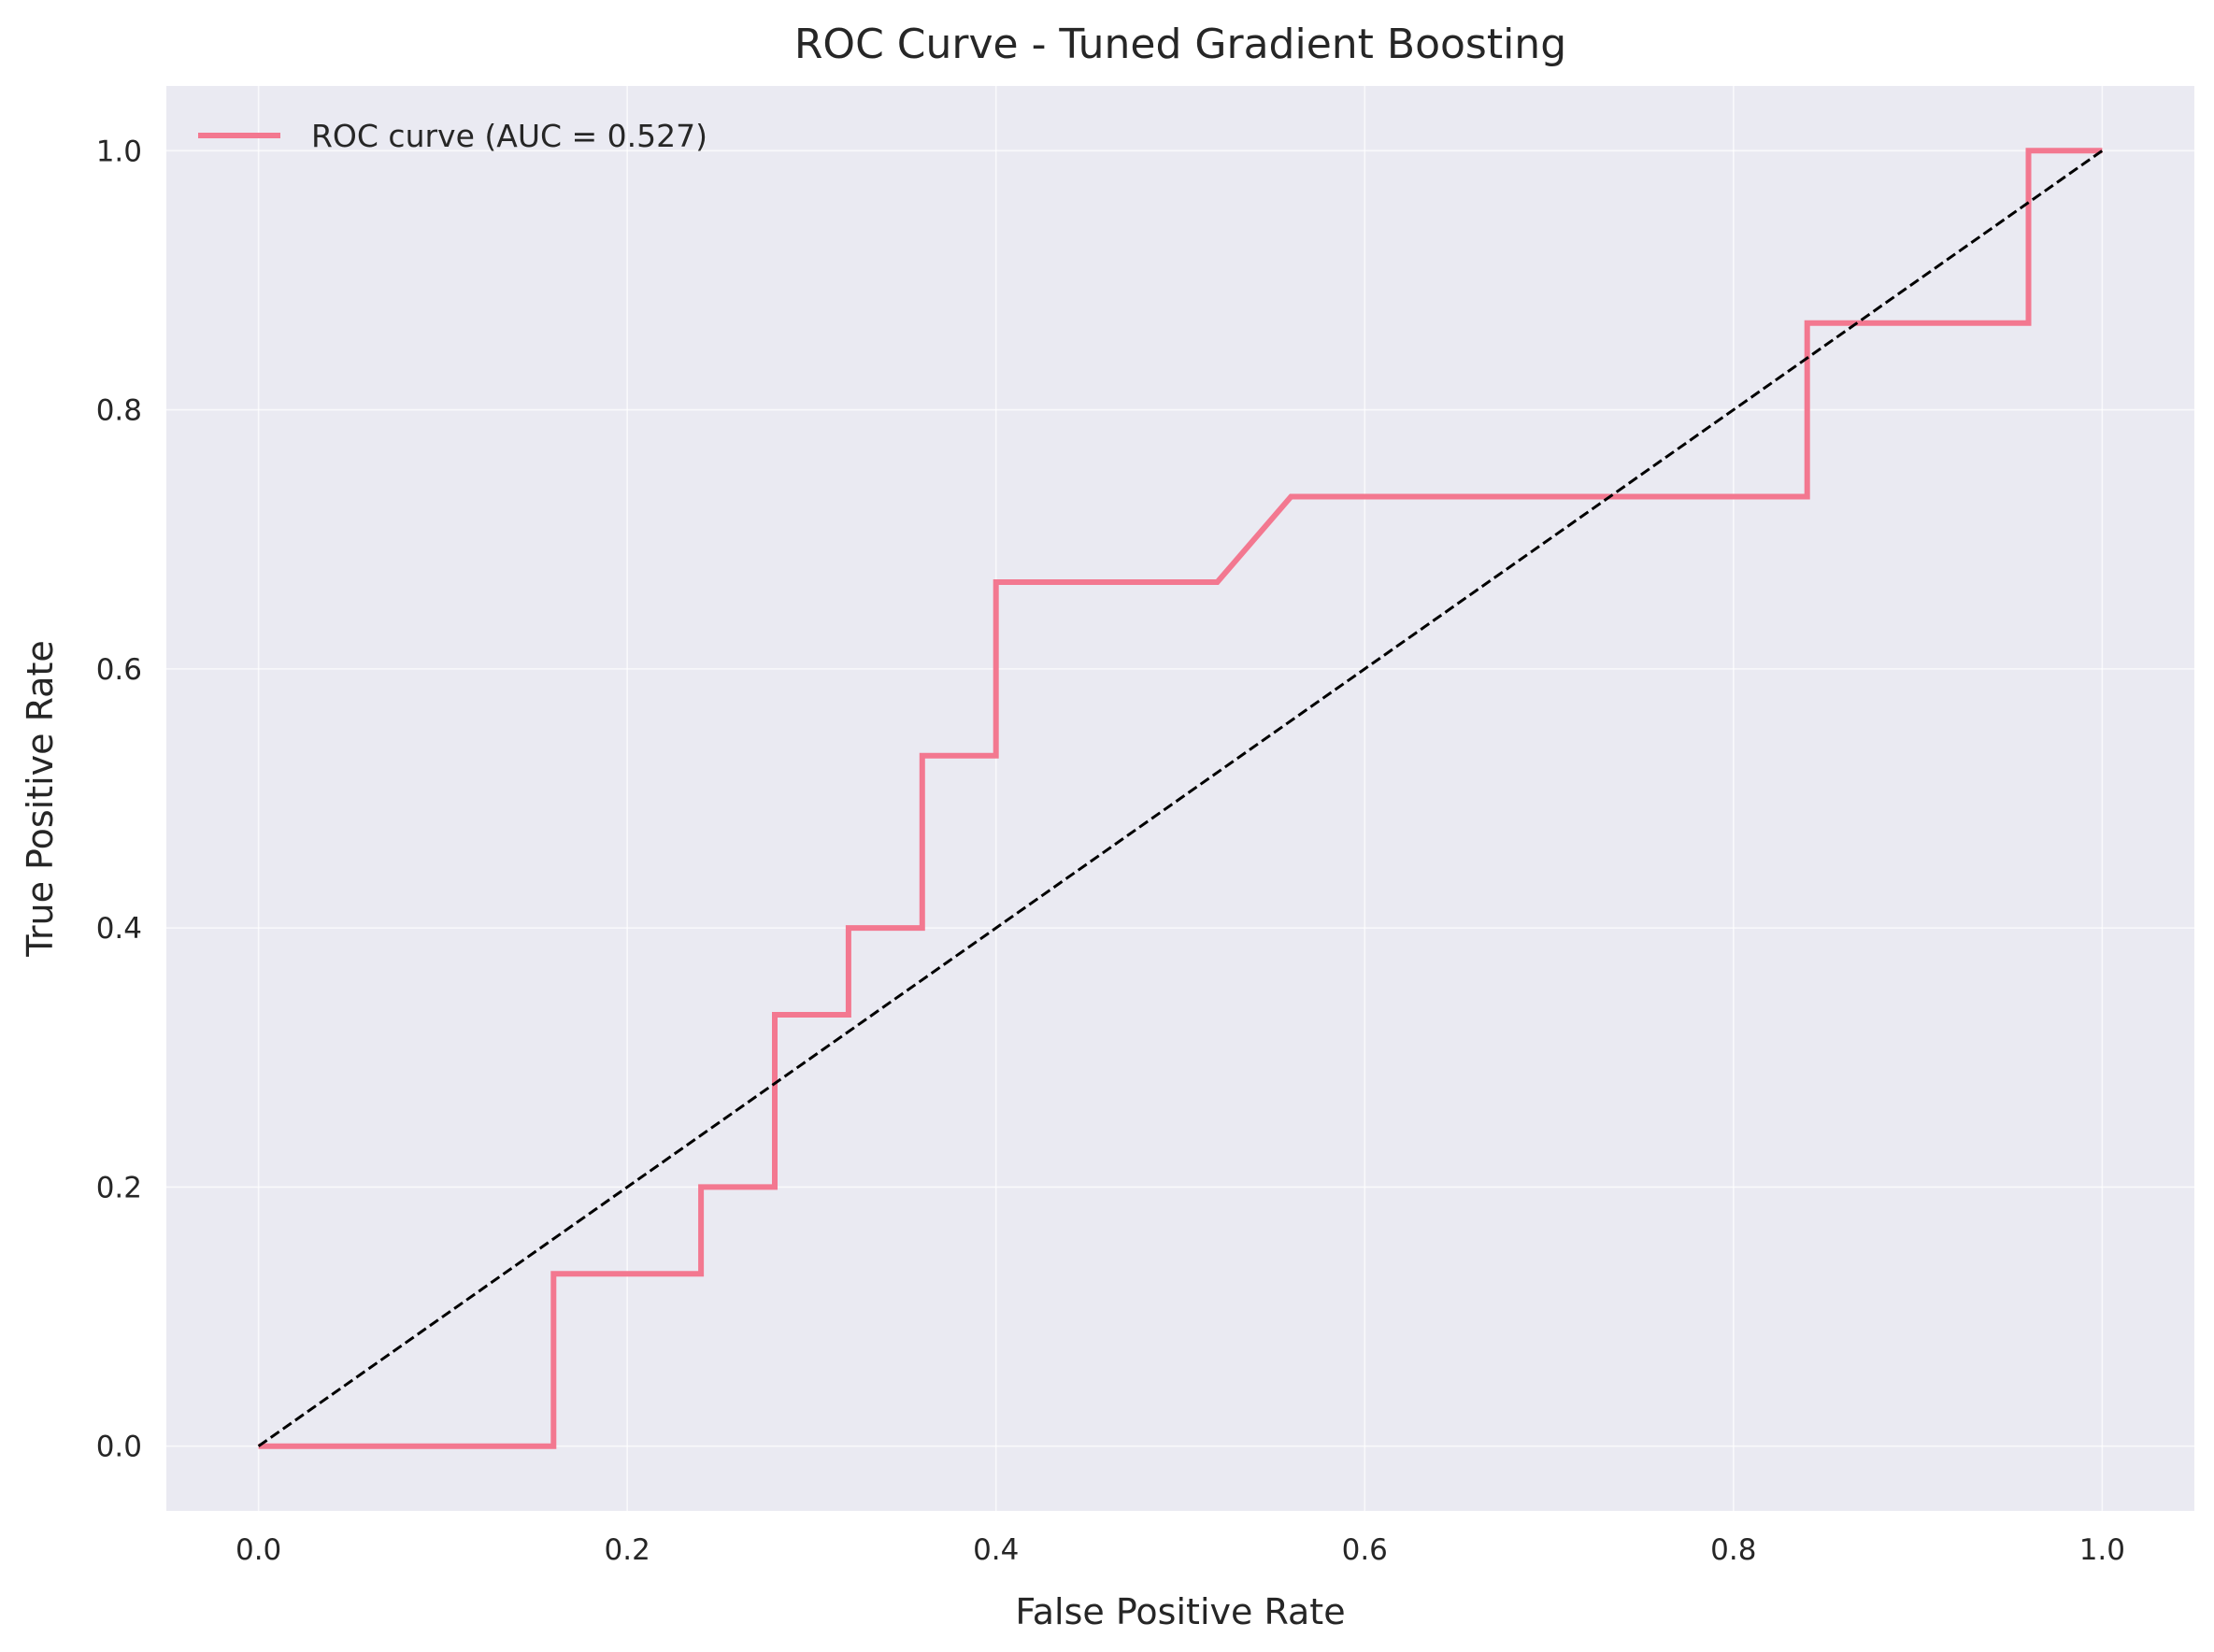  I want to click on x-tick-label: 0.6, so click(1365, 1550).